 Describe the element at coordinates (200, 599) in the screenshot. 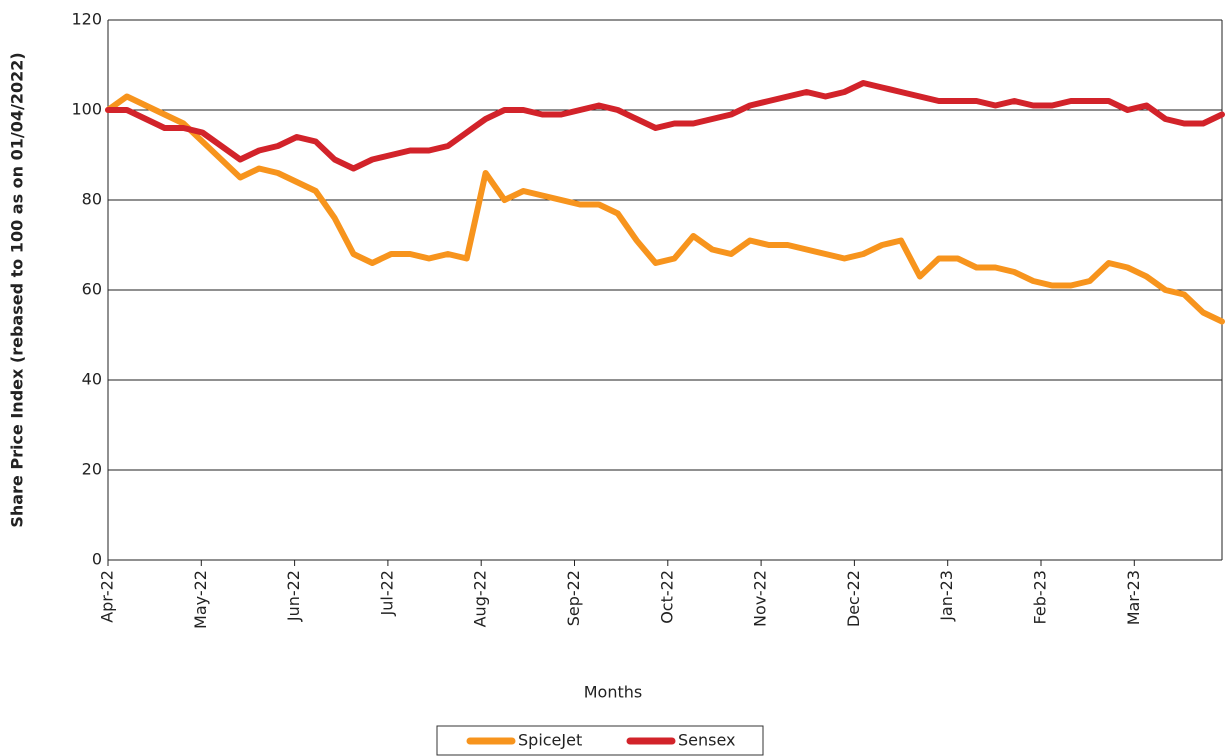

I see `x-tick-label: May-22` at that location.